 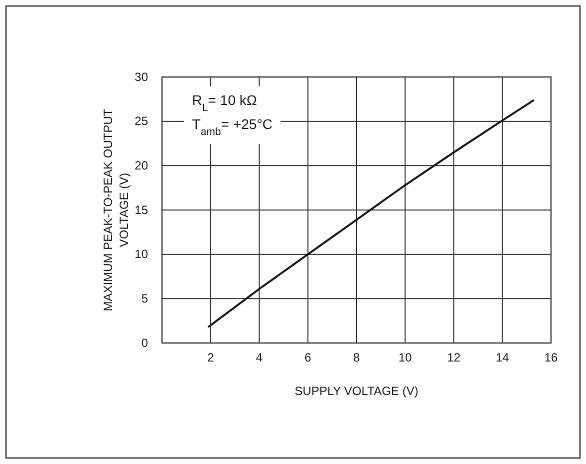 What do you see at coordinates (141, 209) in the screenshot?
I see `y-tick-label: 15` at bounding box center [141, 209].